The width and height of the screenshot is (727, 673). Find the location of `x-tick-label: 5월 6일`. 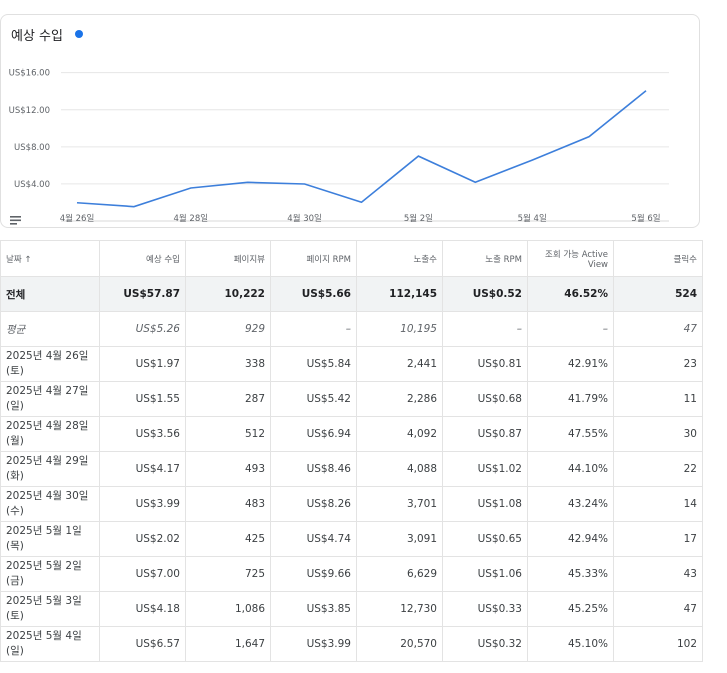

x-tick-label: 5월 6일 is located at coordinates (645, 218).